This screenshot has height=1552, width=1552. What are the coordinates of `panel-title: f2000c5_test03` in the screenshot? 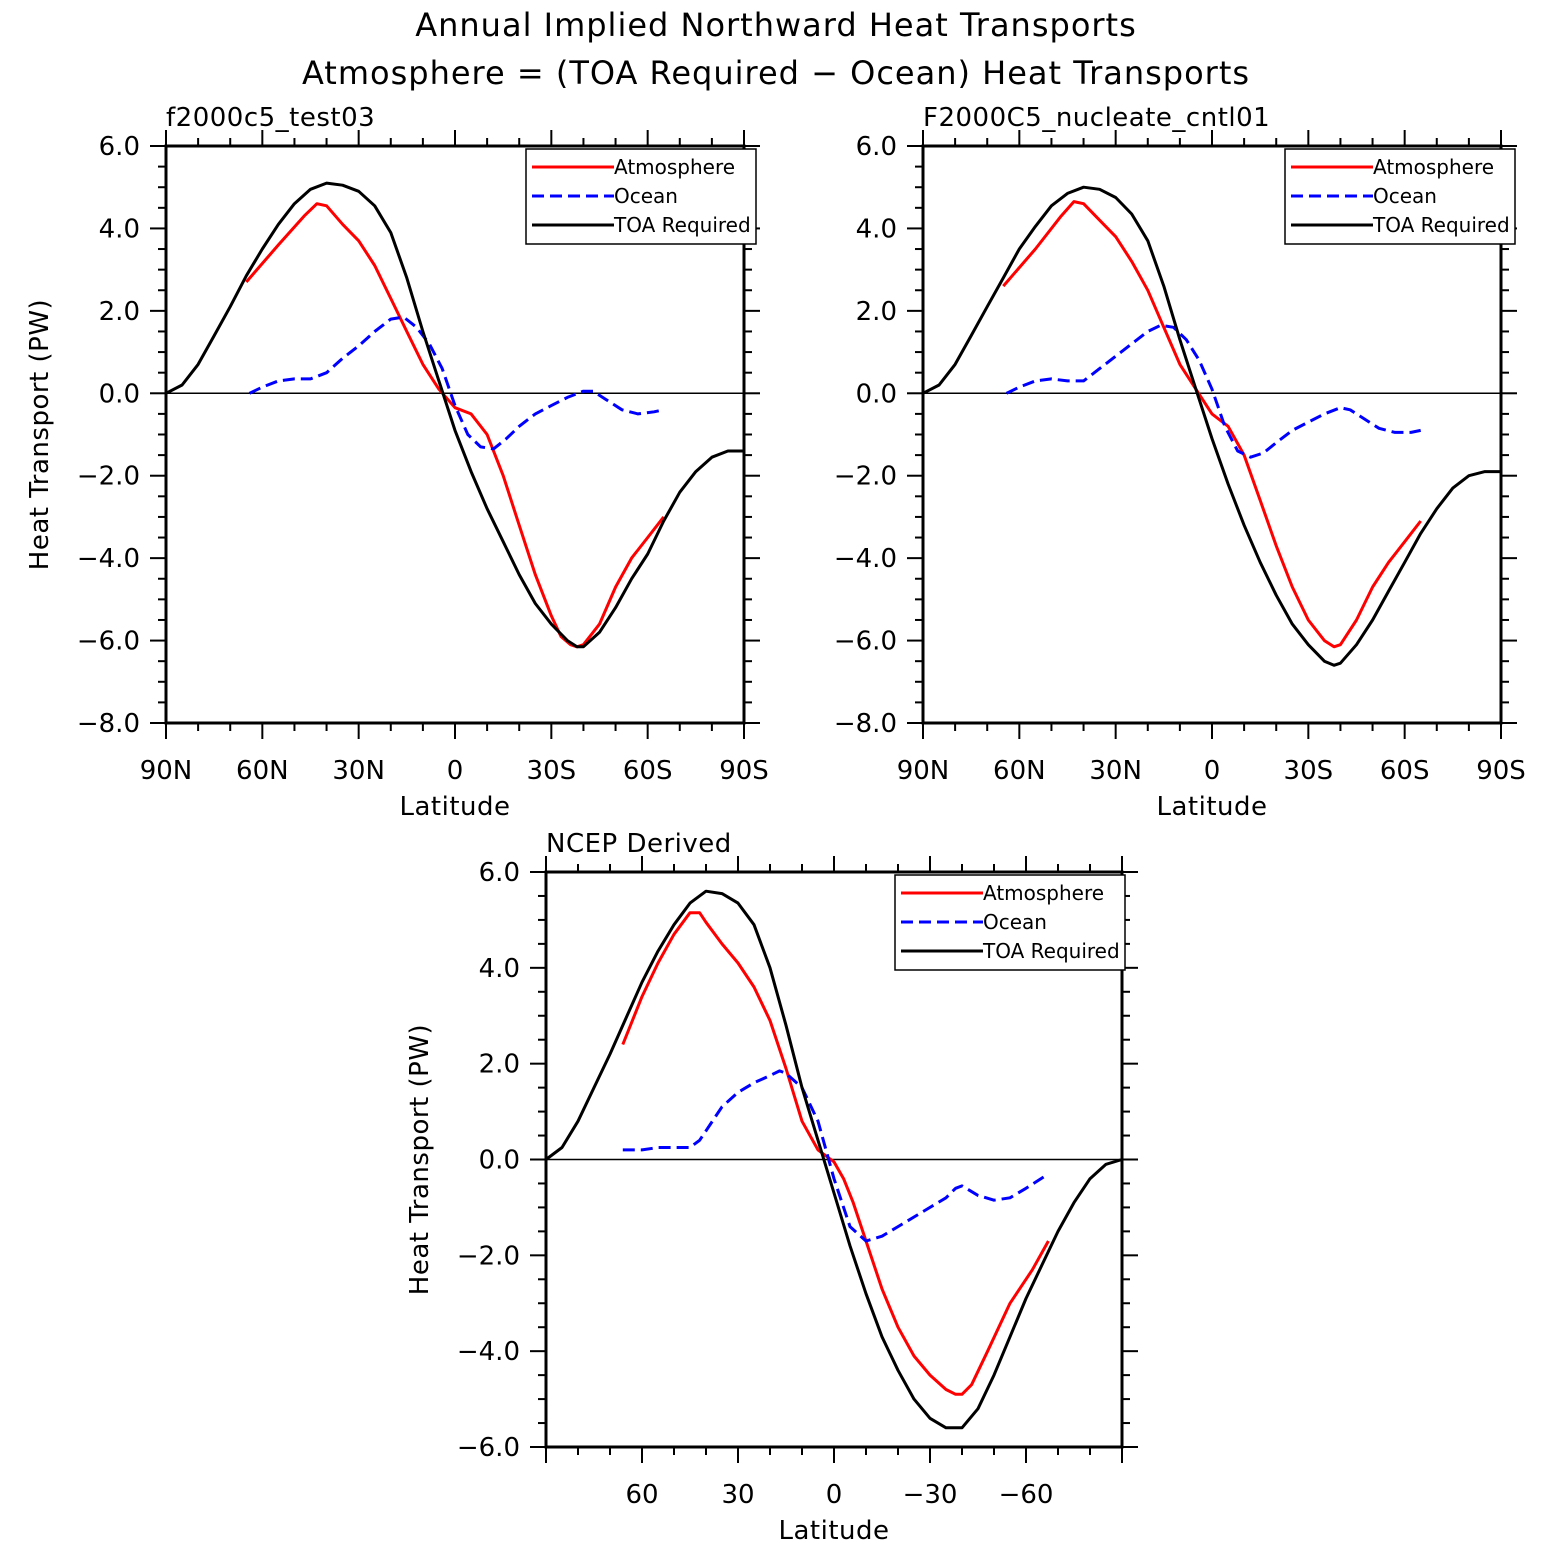 It's located at (270, 118).